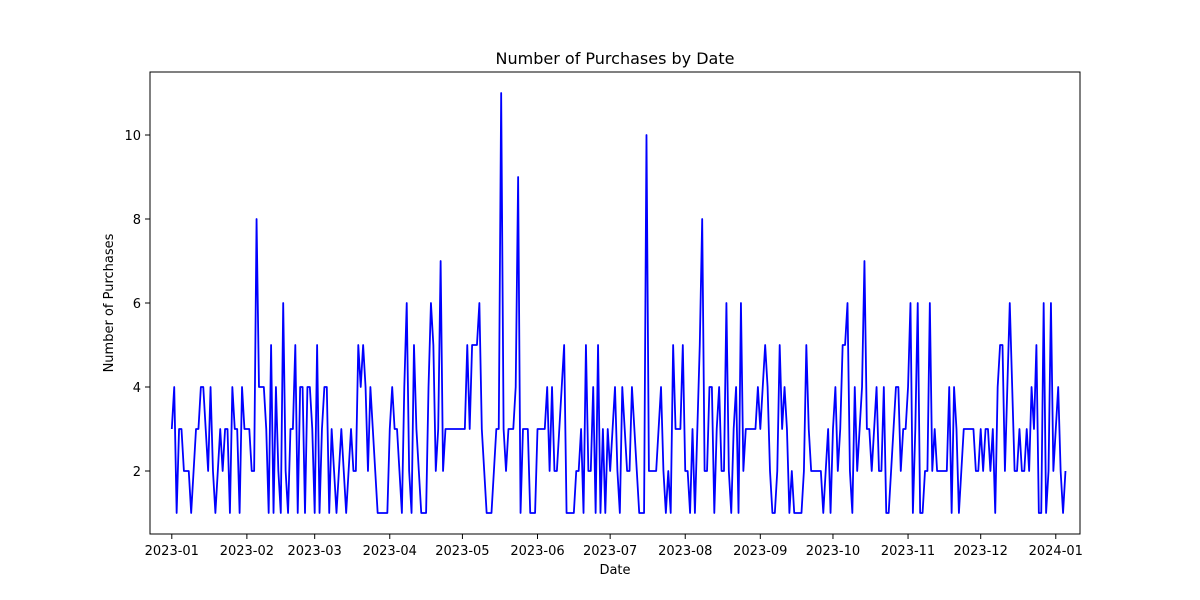  Describe the element at coordinates (610, 551) in the screenshot. I see `x-tick-label: 2023-07` at that location.